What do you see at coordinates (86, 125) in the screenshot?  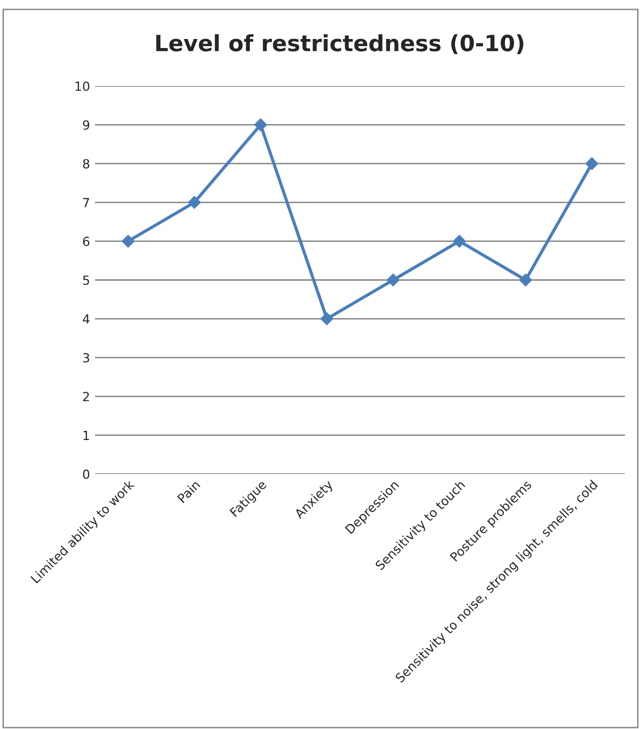 I see `y-tick-label: 9` at bounding box center [86, 125].